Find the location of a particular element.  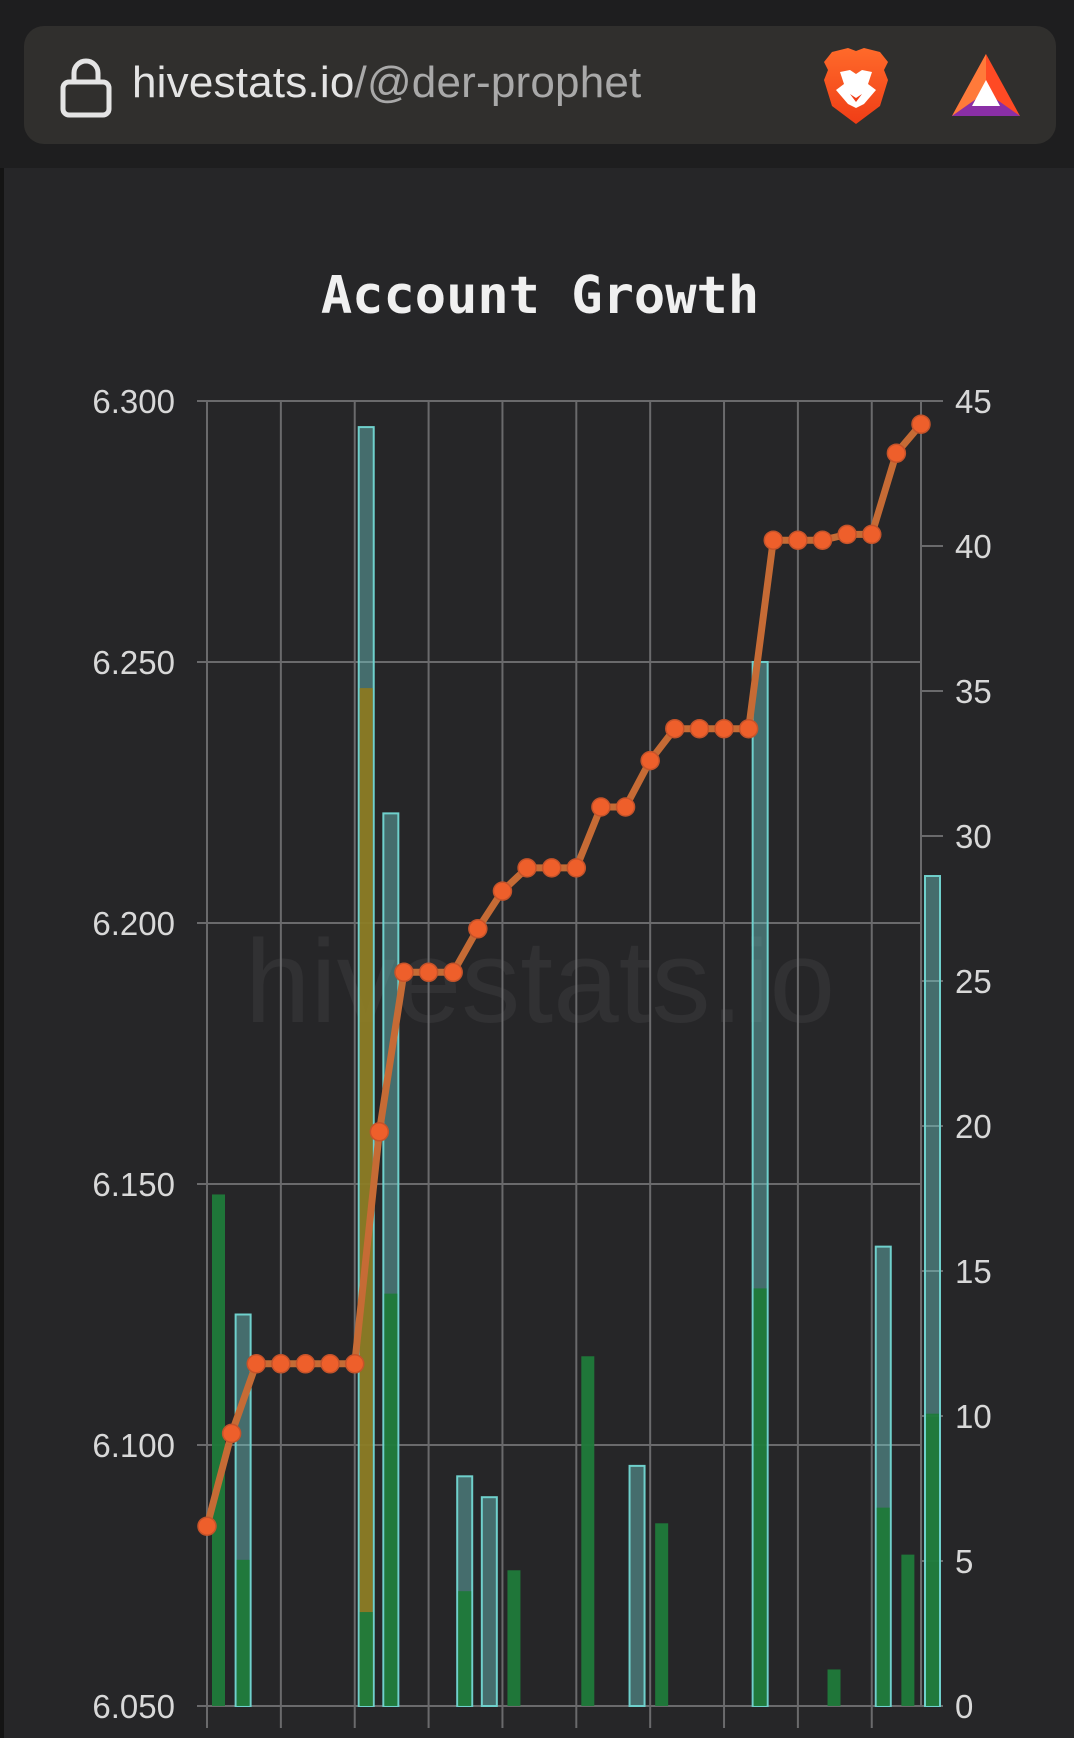

left-axis: 6.300 6.250 6.200 6.150 6.100 6.050 is located at coordinates (133, 1054).